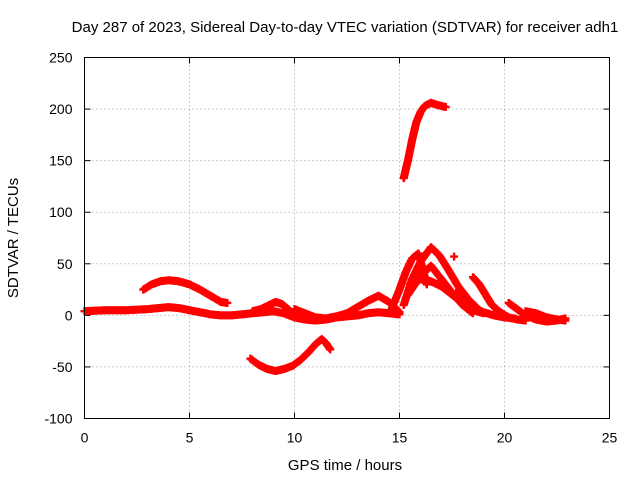 Image resolution: width=640 pixels, height=480 pixels. I want to click on y-tick-label: 100, so click(61, 212).